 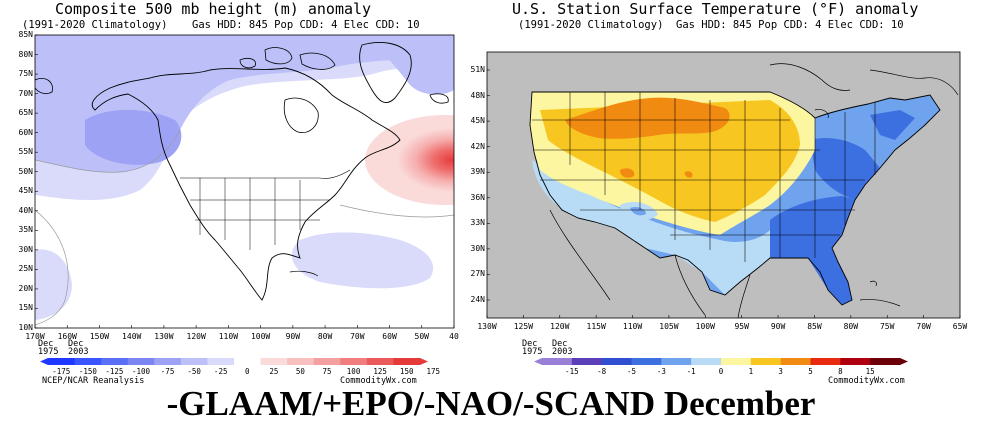 What do you see at coordinates (25, 152) in the screenshot?
I see `left-lat-tick-label: 55N` at bounding box center [25, 152].